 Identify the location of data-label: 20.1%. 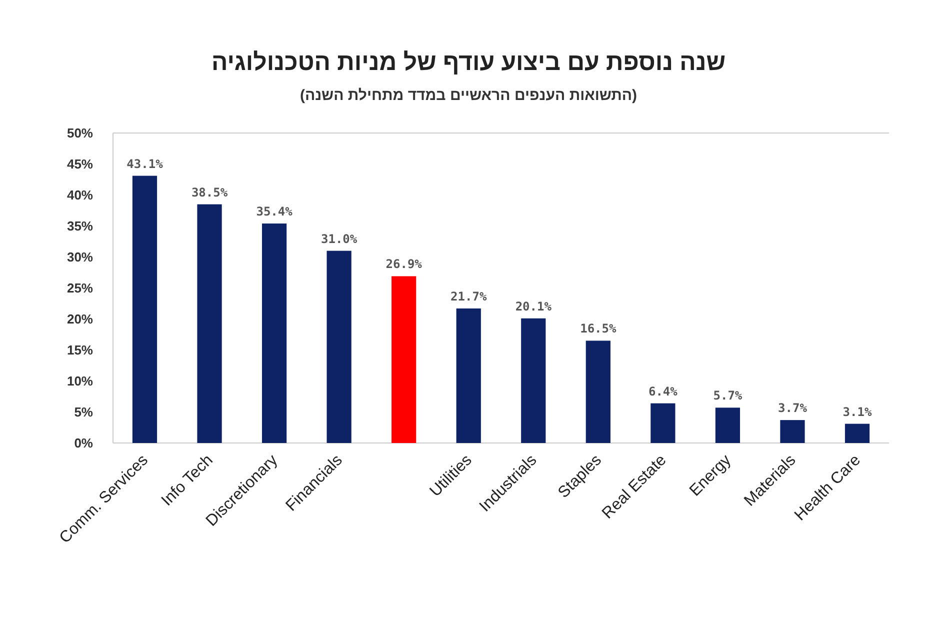
(533, 306).